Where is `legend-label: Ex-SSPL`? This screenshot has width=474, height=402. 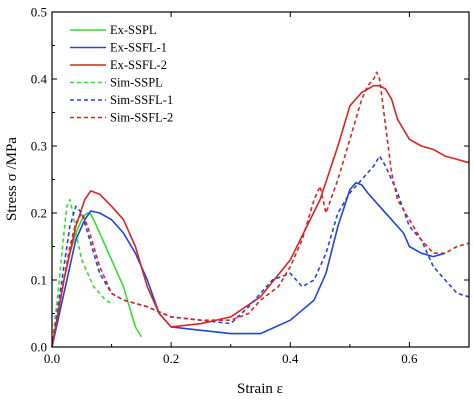
legend-label: Ex-SSPL is located at coordinates (133, 30).